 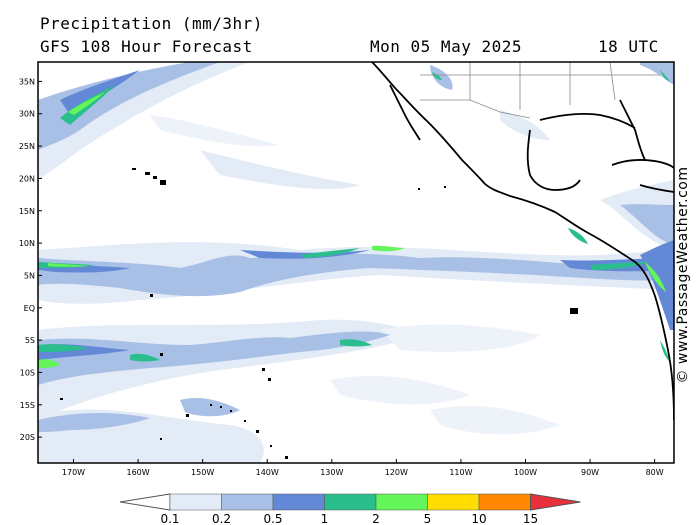 What do you see at coordinates (460, 472) in the screenshot?
I see `longitude-label: 110W` at bounding box center [460, 472].